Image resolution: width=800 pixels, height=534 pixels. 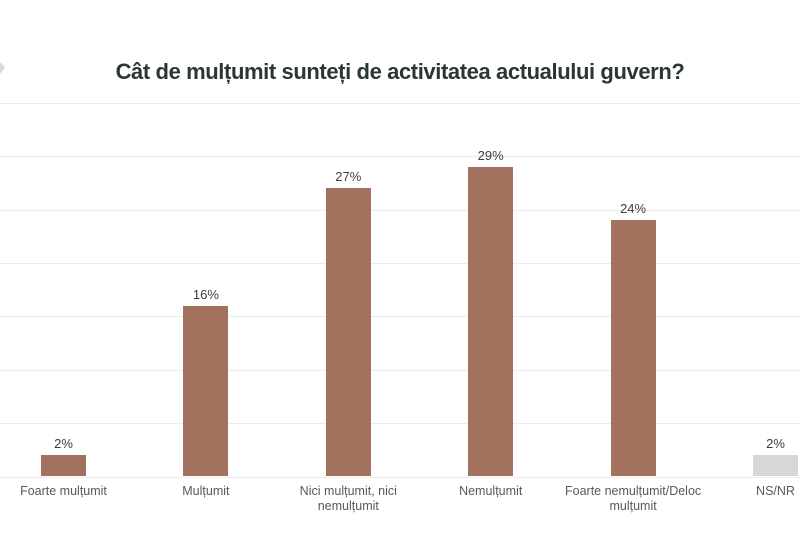 I want to click on category-label: Nemulțumit, so click(x=491, y=491).